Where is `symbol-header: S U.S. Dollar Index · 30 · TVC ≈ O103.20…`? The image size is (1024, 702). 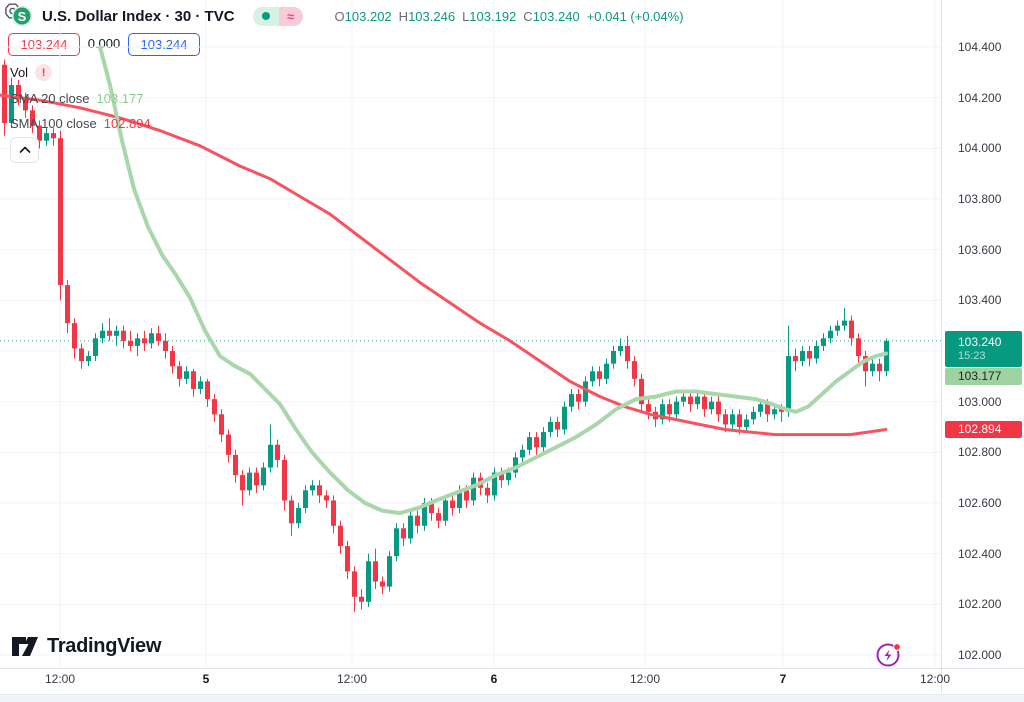 symbol-header: S U.S. Dollar Index · 30 · TVC ≈ O103.20… is located at coordinates (348, 16).